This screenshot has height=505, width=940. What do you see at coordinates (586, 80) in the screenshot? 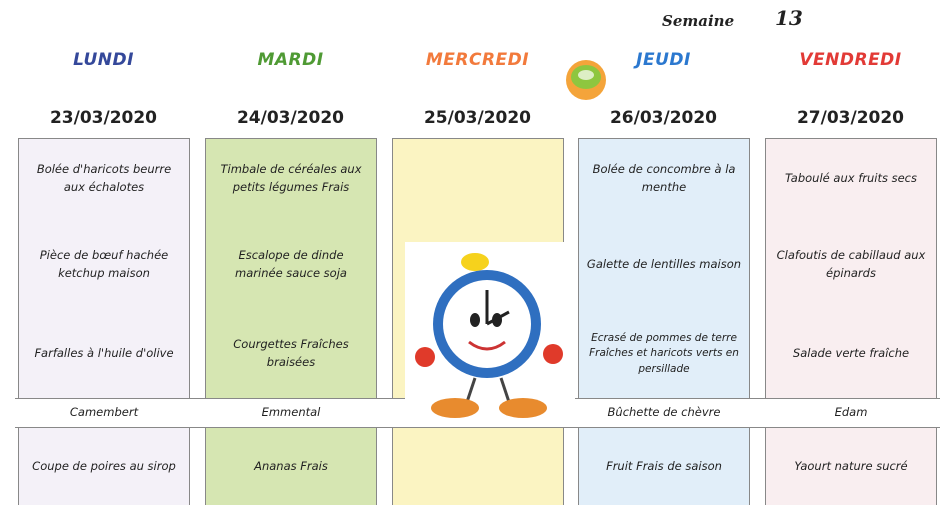
I see `logo-apple` at bounding box center [586, 80].